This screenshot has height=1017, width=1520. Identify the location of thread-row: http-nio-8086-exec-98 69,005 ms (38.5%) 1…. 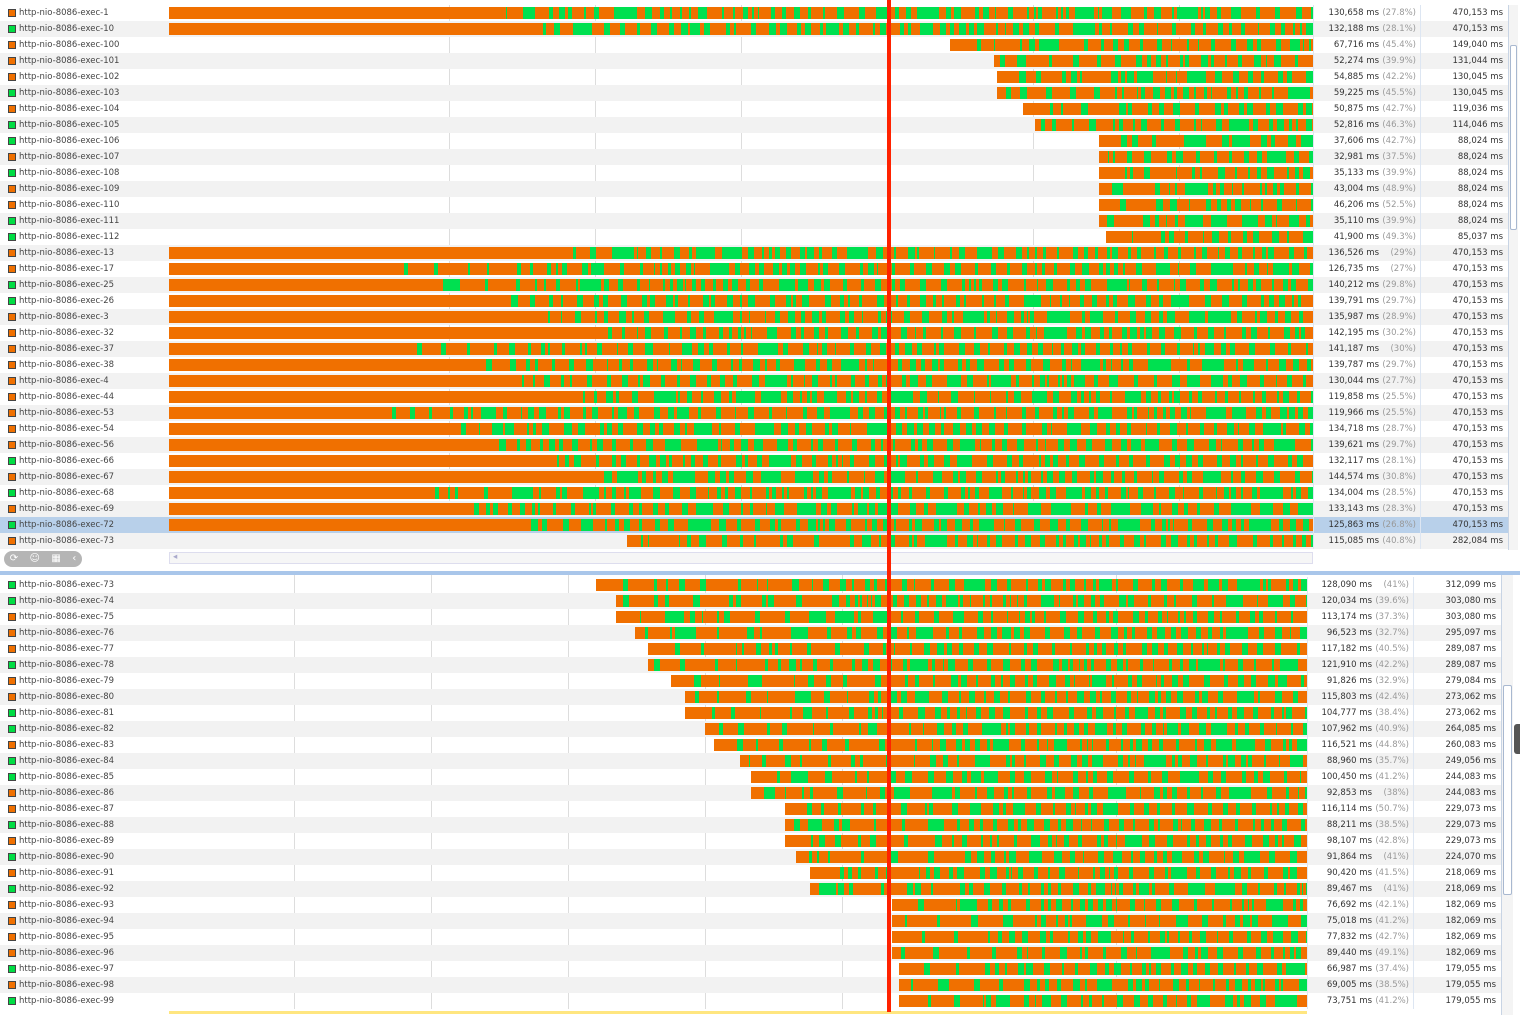
(750, 985).